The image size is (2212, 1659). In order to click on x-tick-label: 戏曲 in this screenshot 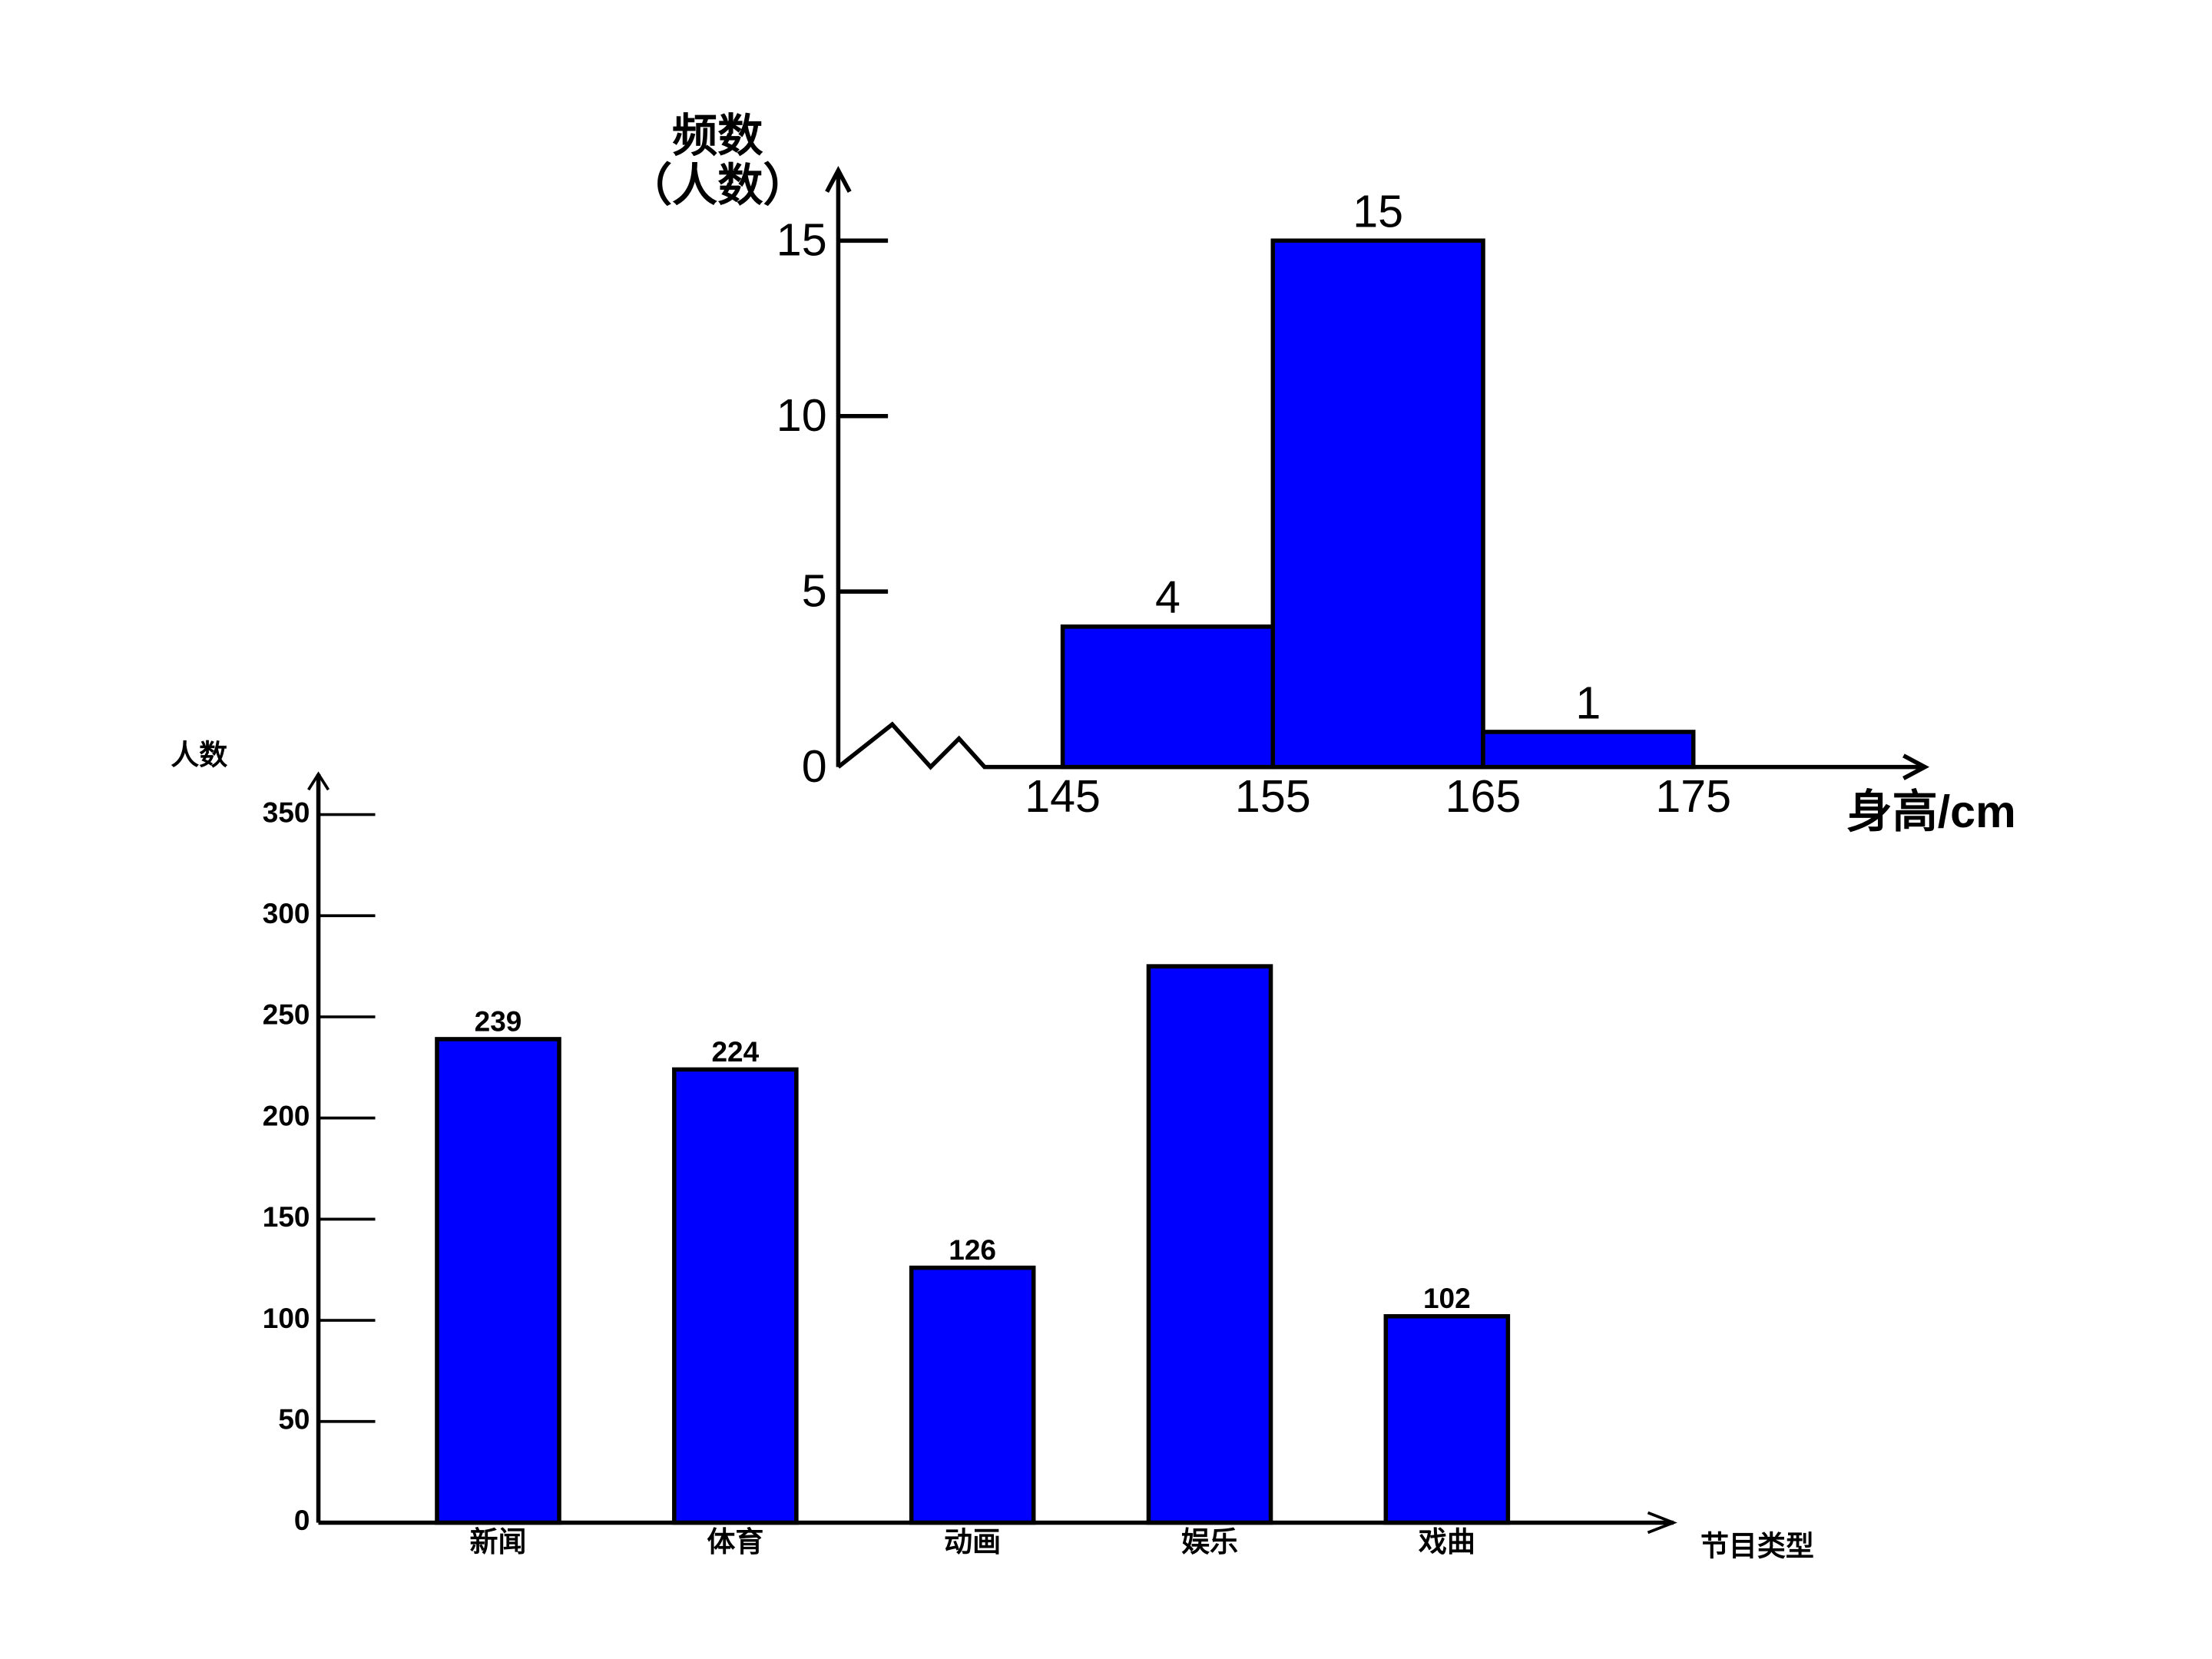, I will do `click(1447, 1542)`.